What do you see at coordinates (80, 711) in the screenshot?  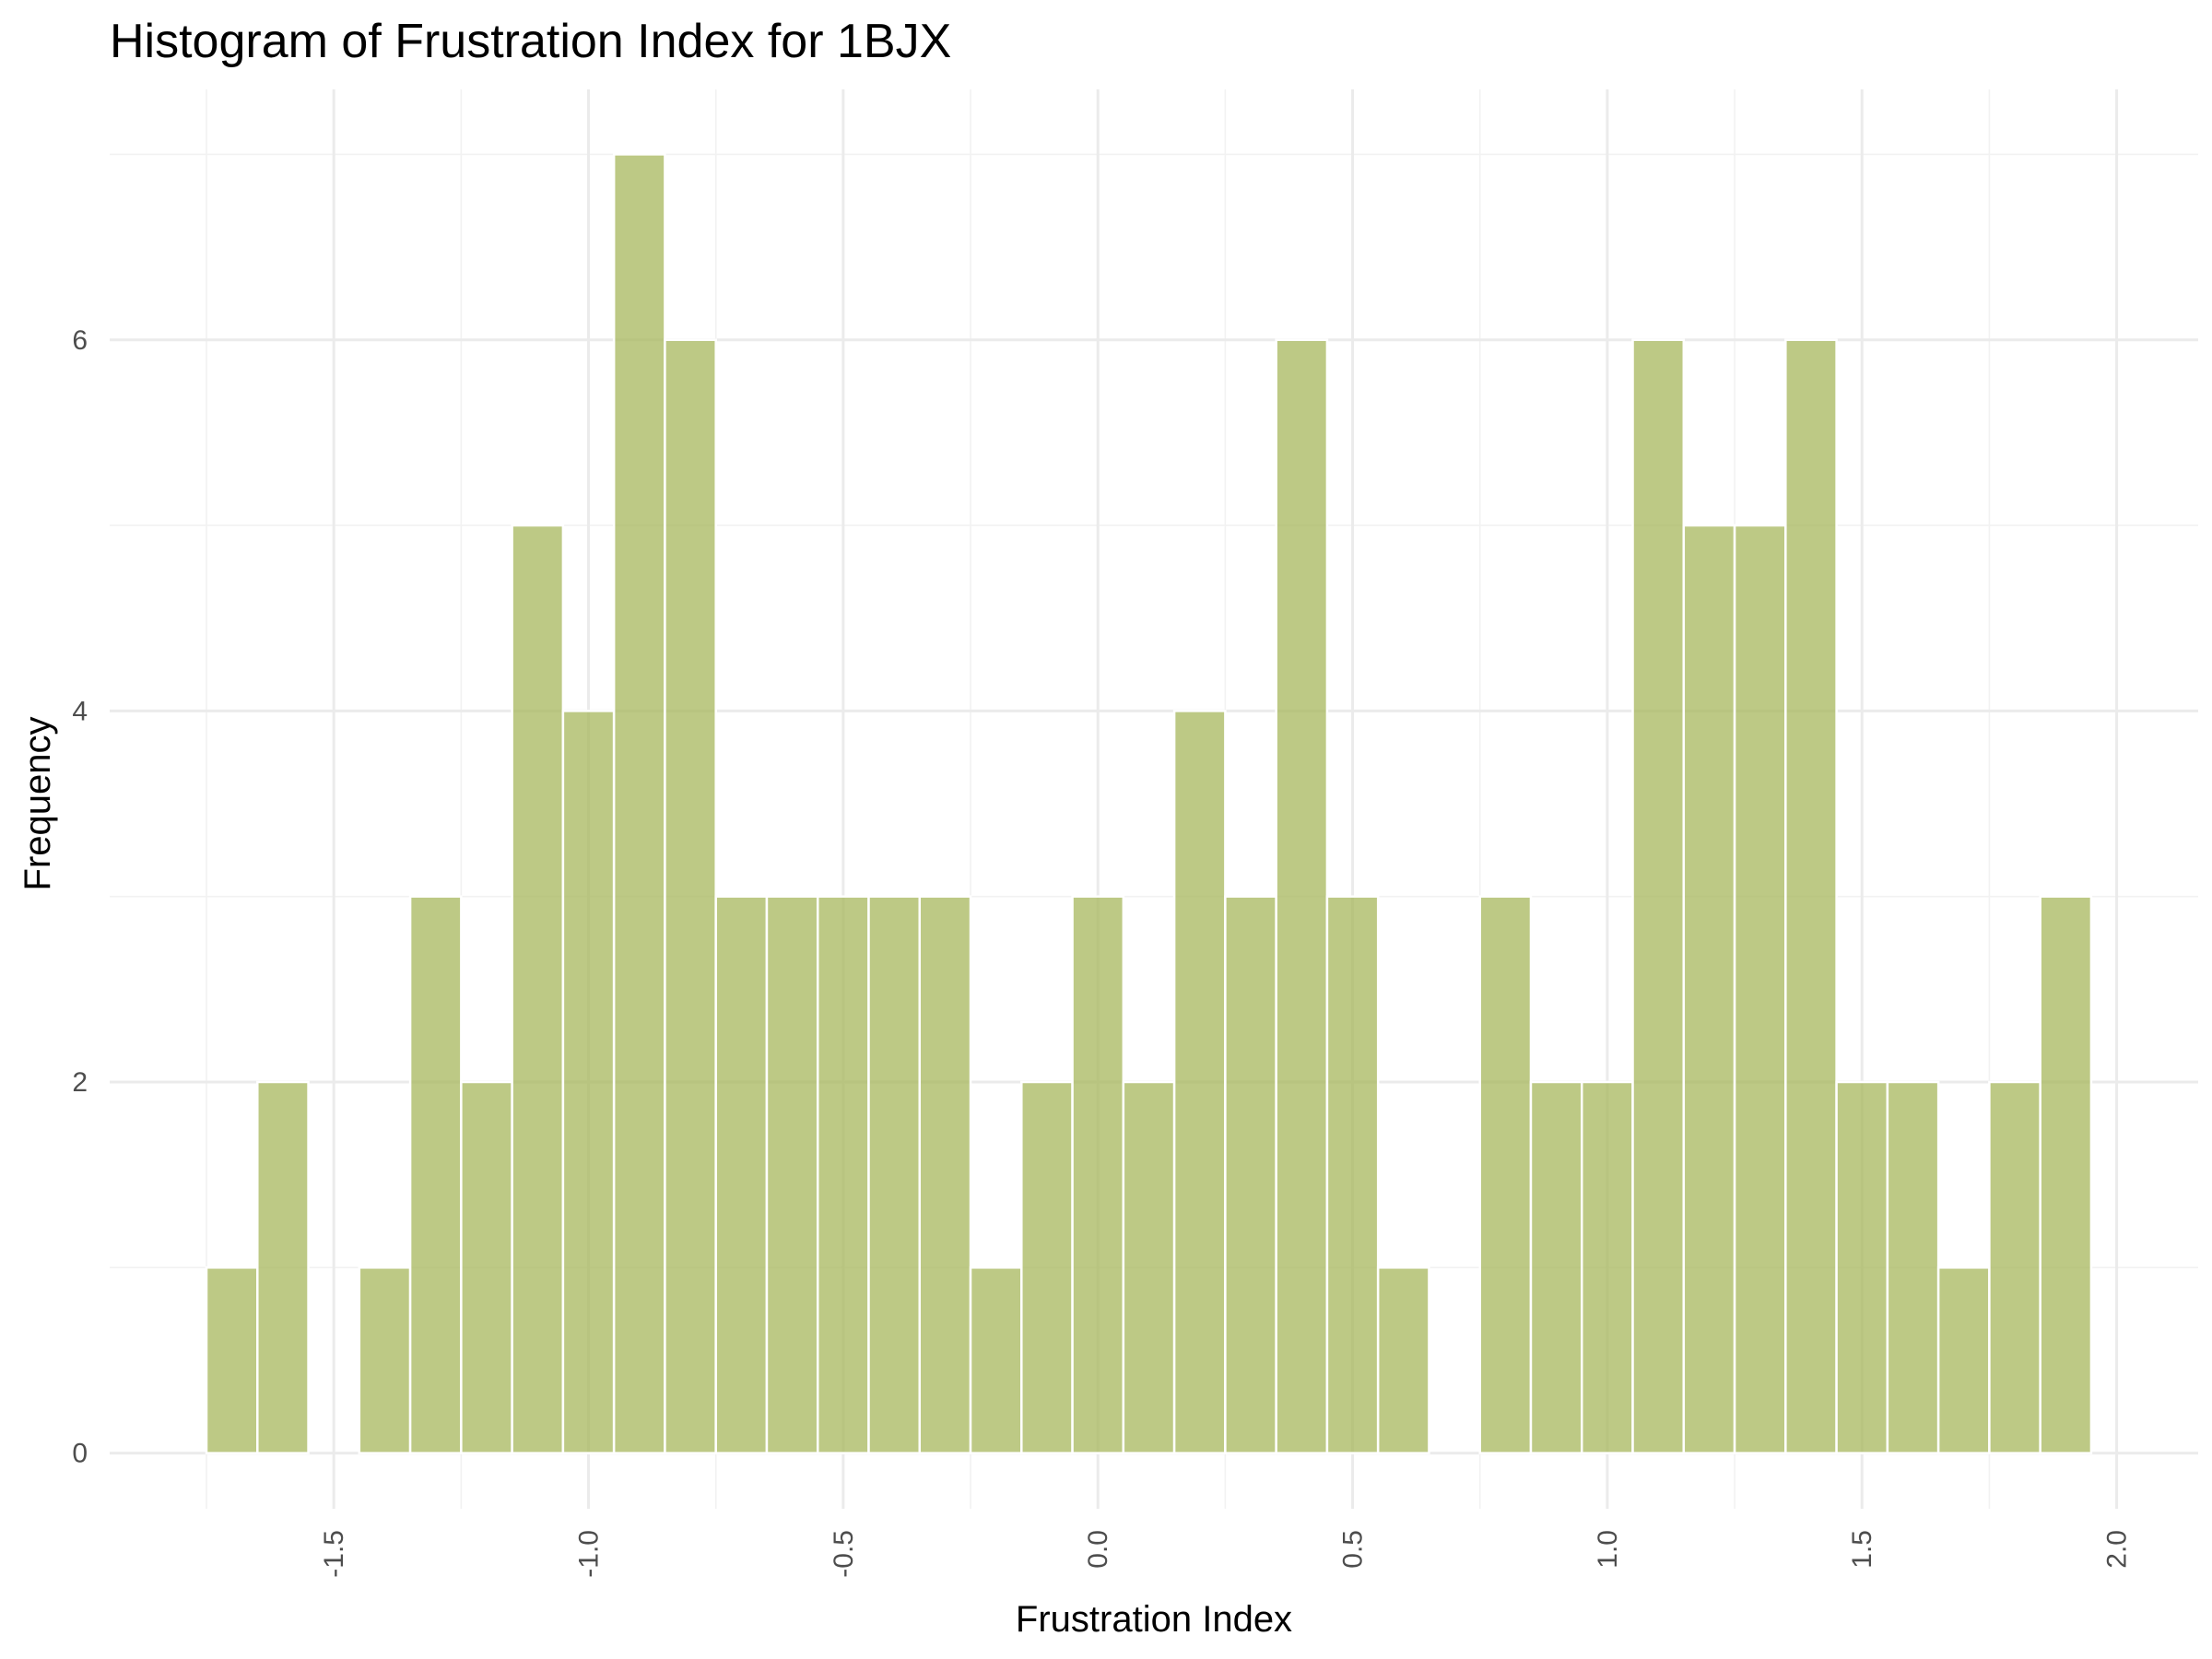 I see `y-tick-label: 4` at bounding box center [80, 711].